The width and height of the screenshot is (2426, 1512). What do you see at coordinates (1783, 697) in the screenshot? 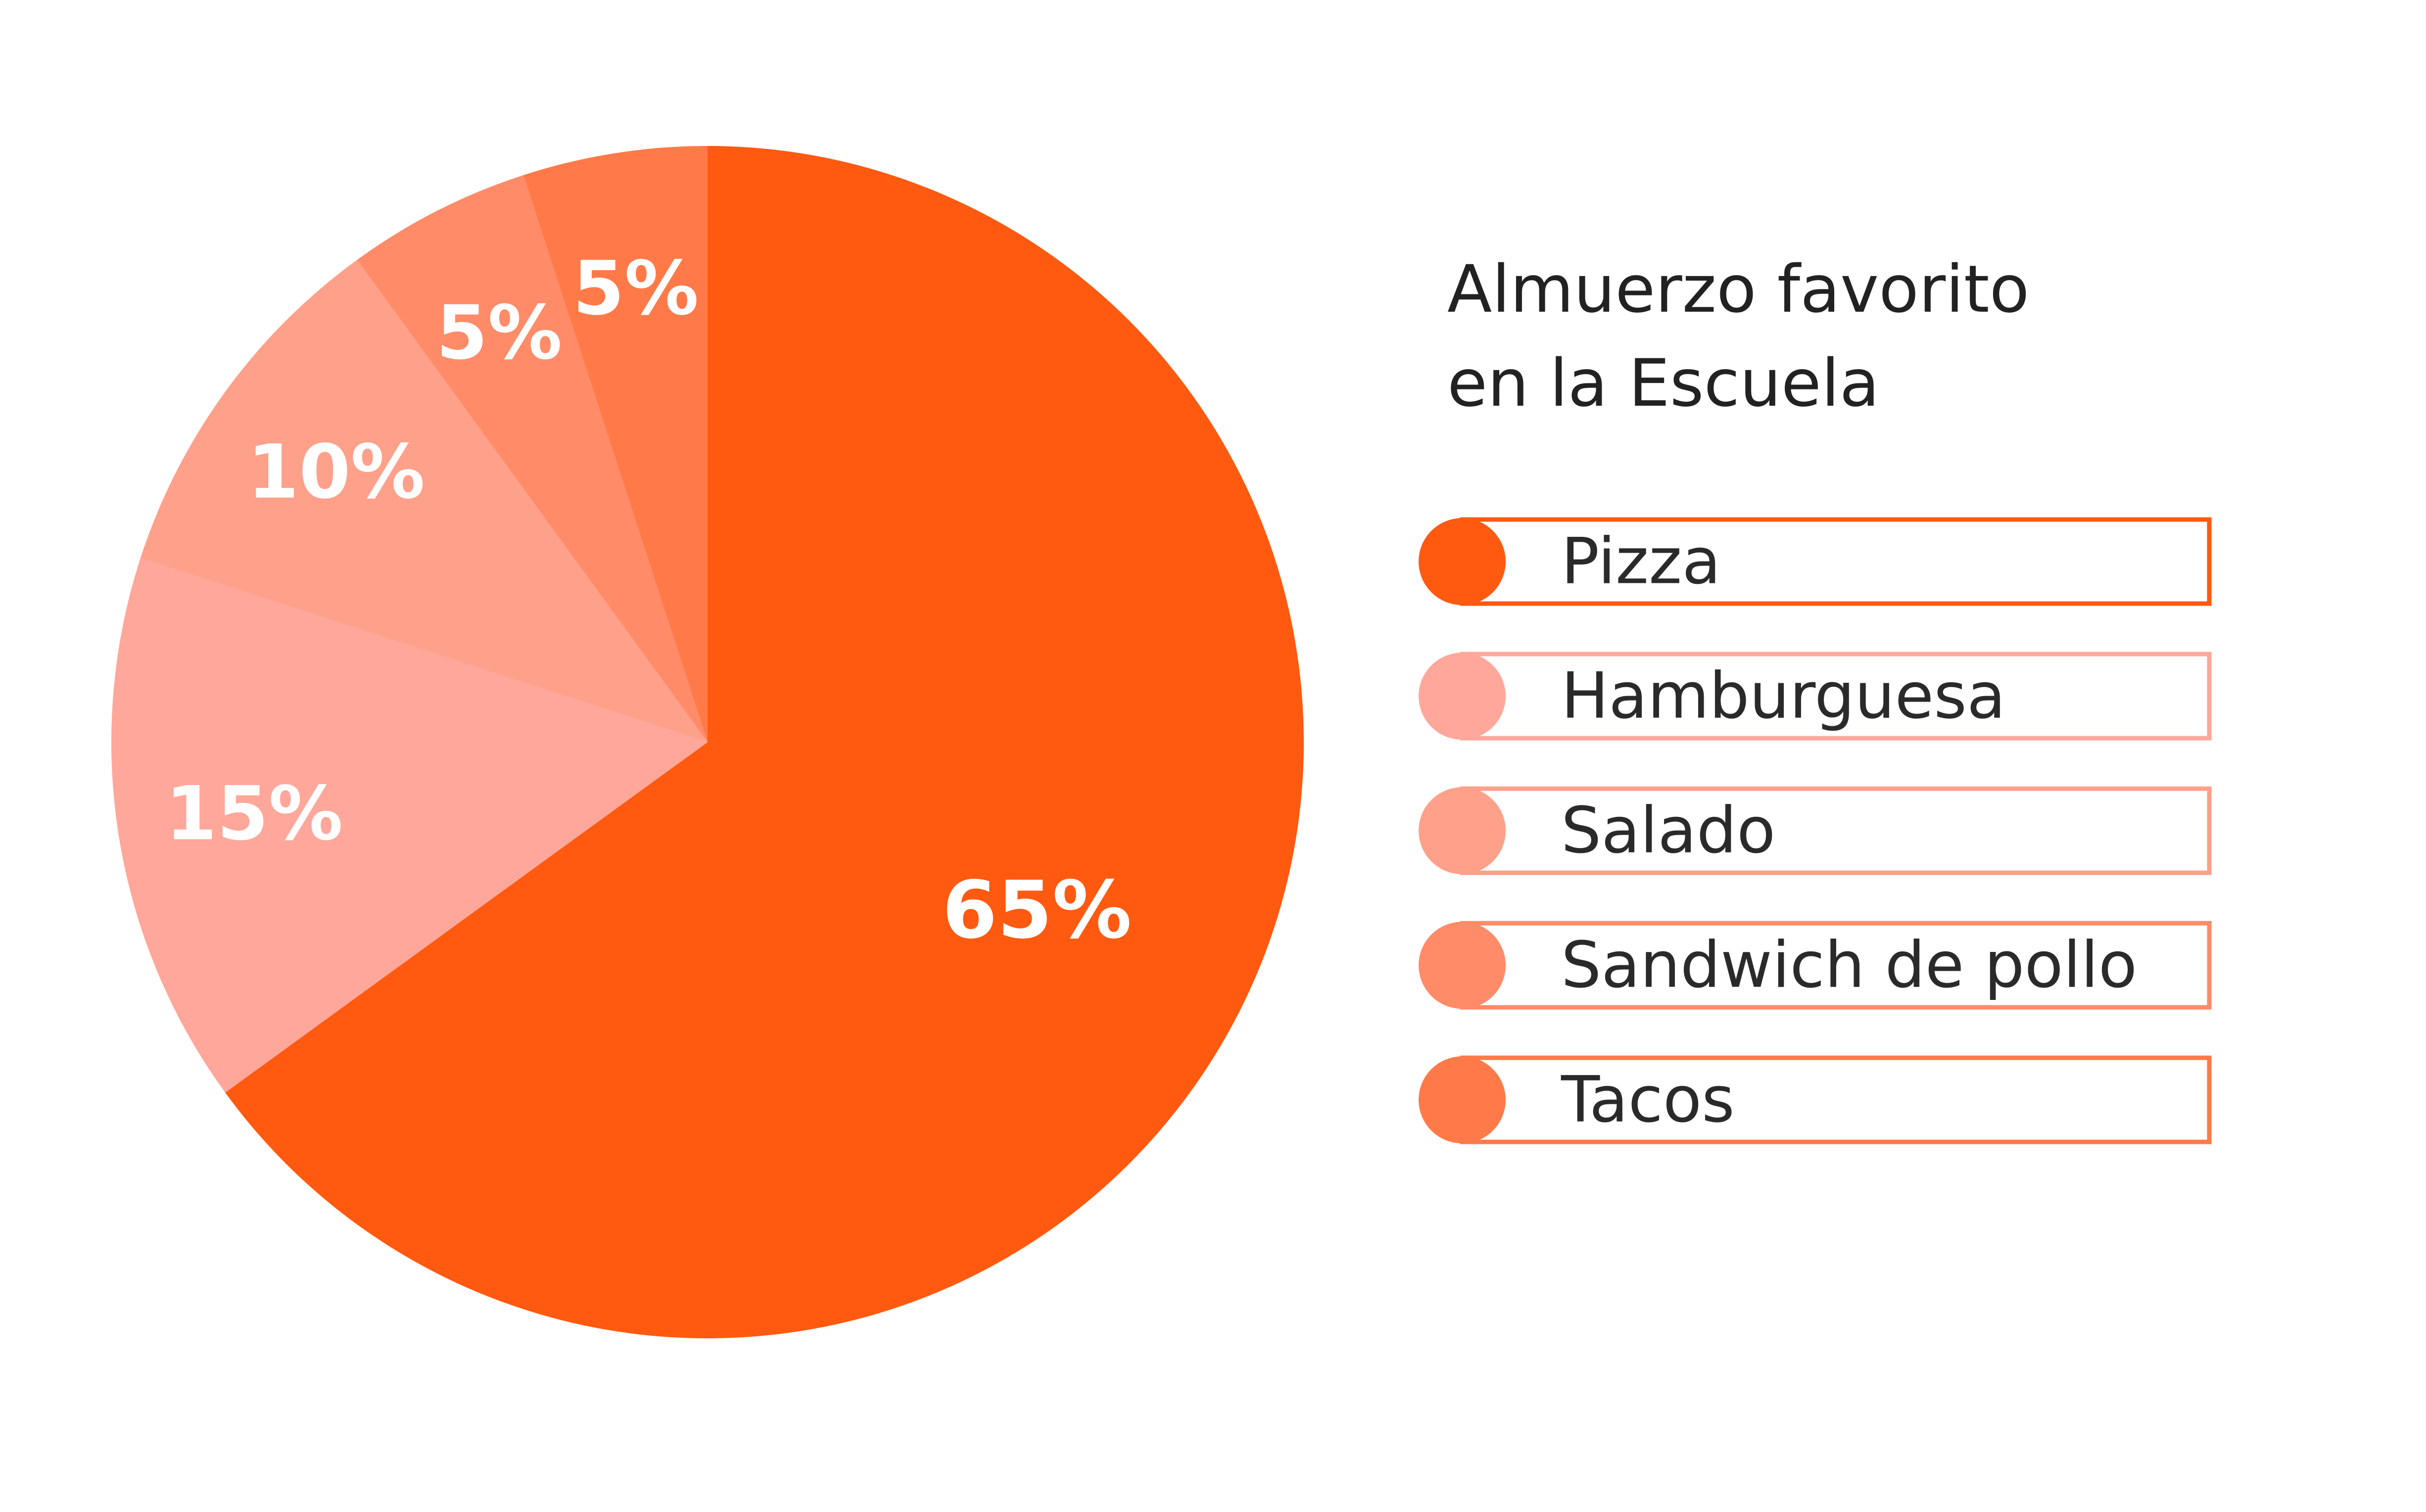
I see `legend-label: Hamburguesa` at bounding box center [1783, 697].